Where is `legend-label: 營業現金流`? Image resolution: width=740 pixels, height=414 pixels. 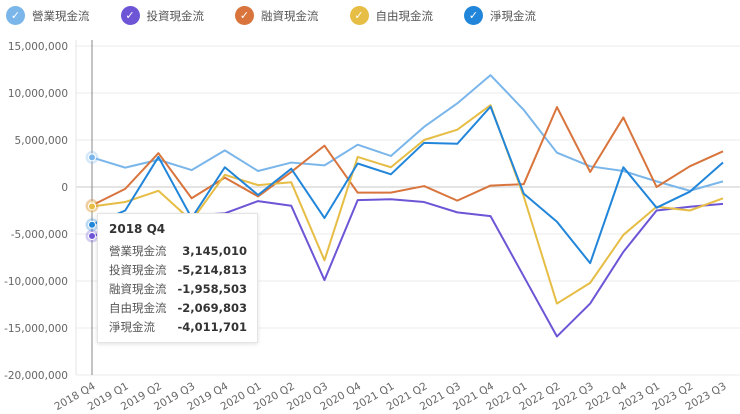
legend-label: 營業現金流 is located at coordinates (61, 15).